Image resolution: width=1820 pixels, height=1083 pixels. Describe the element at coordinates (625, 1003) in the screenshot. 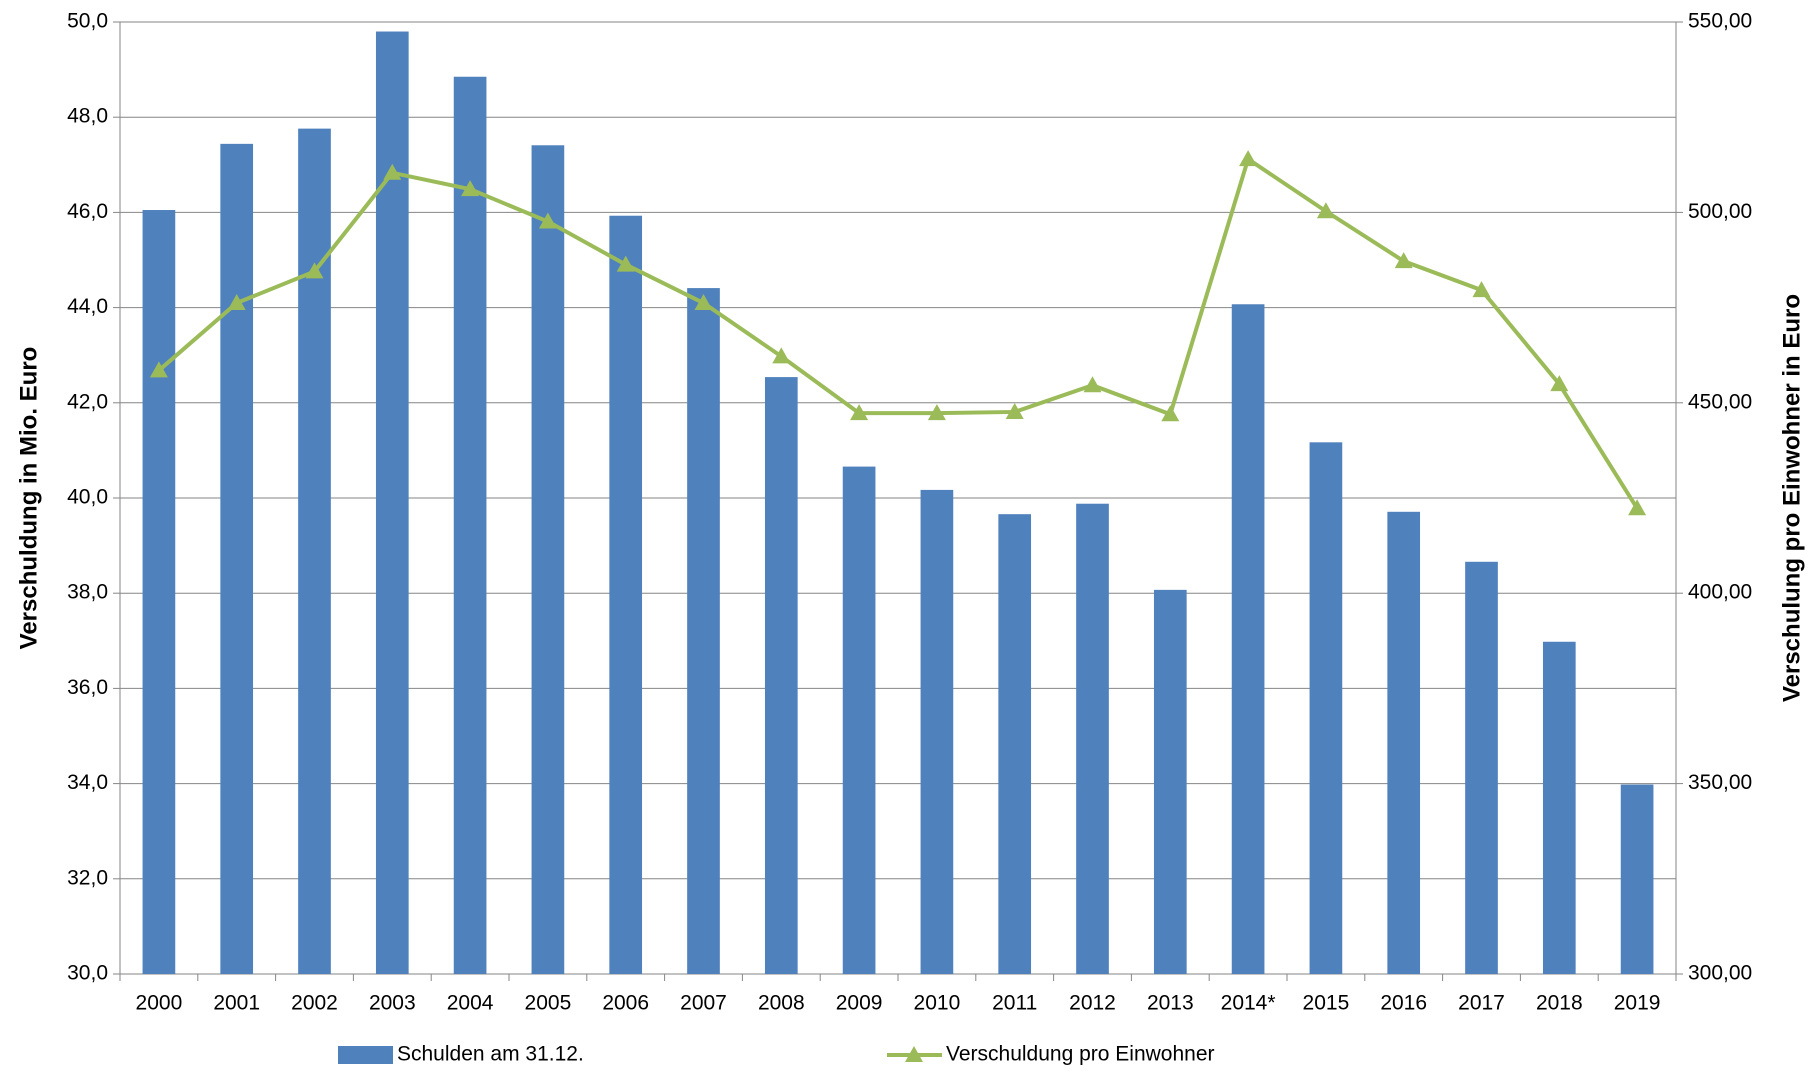

I see `x-tick-label: 2006` at that location.